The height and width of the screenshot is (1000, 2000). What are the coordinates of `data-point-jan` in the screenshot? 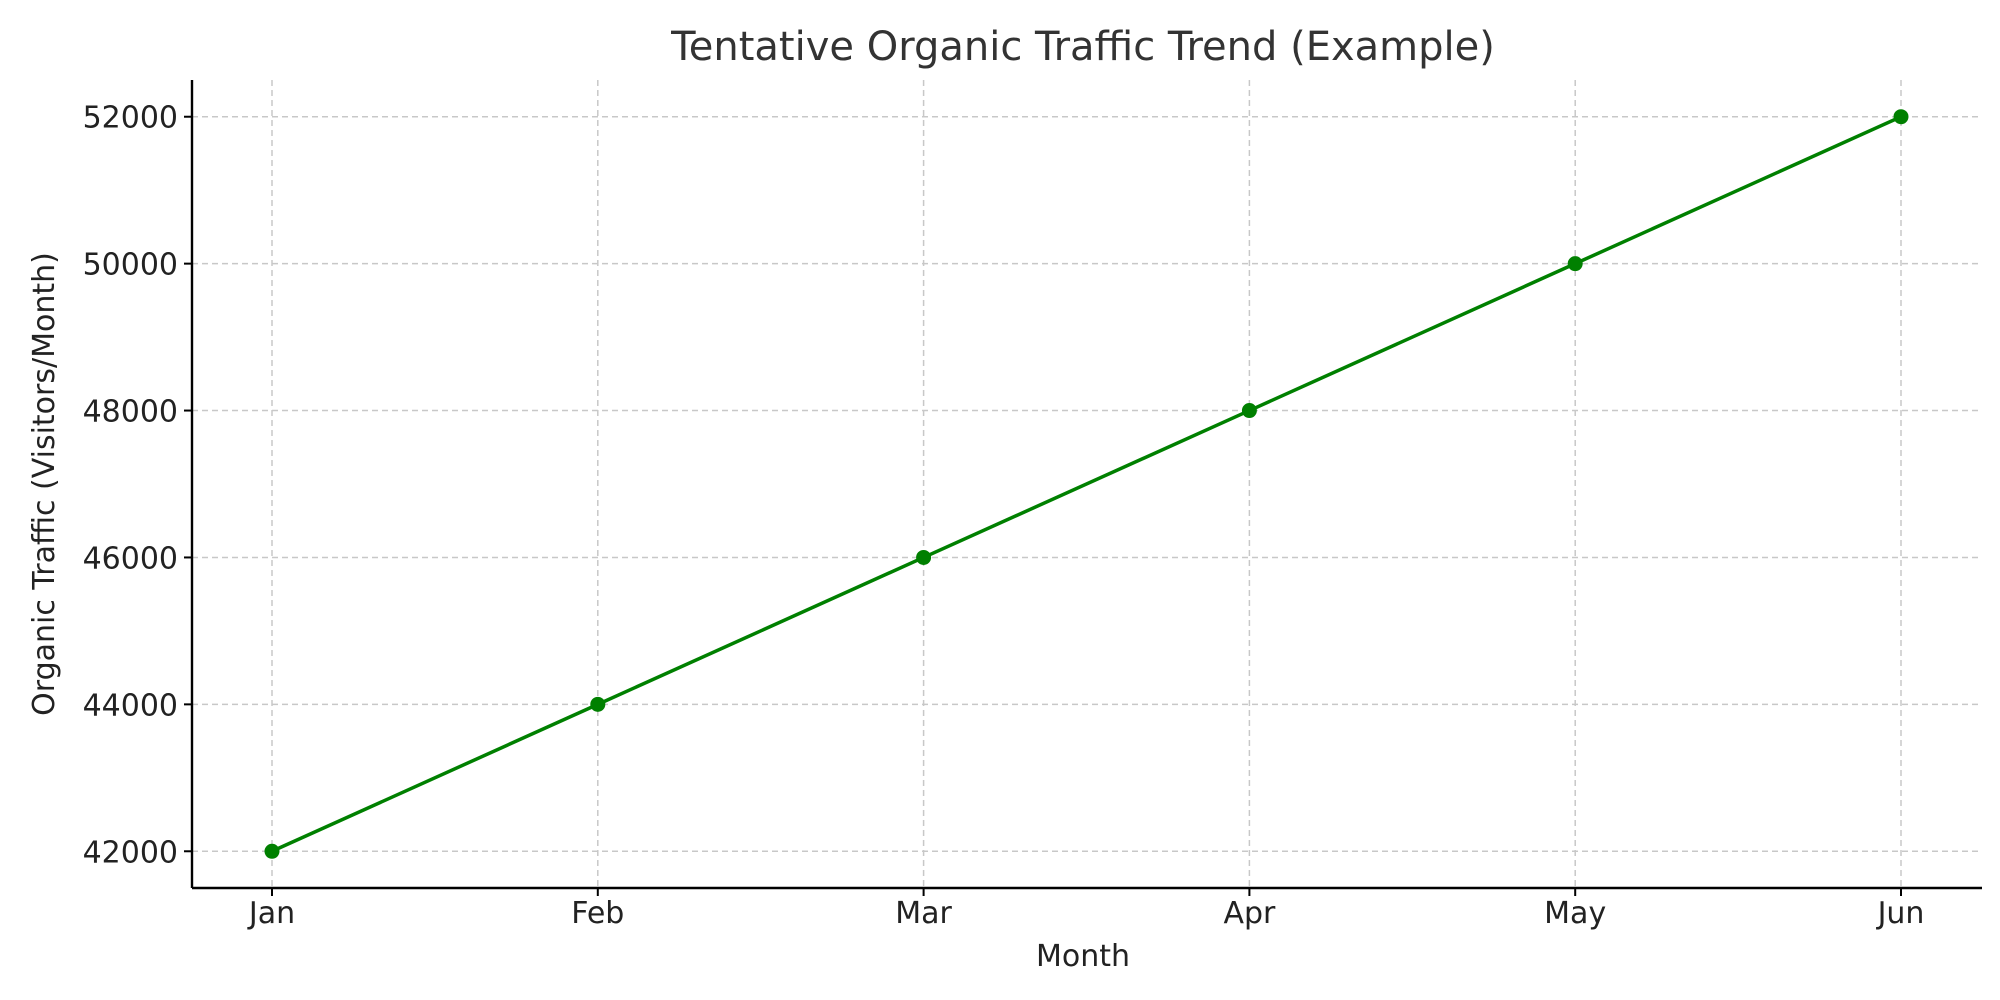 It's located at (272, 851).